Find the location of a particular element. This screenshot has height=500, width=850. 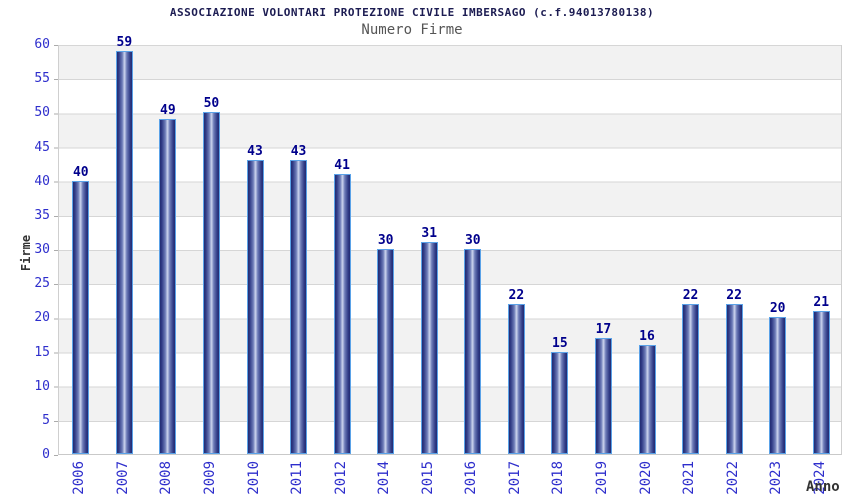

x-tick-label: 2015 is located at coordinates (427, 478).